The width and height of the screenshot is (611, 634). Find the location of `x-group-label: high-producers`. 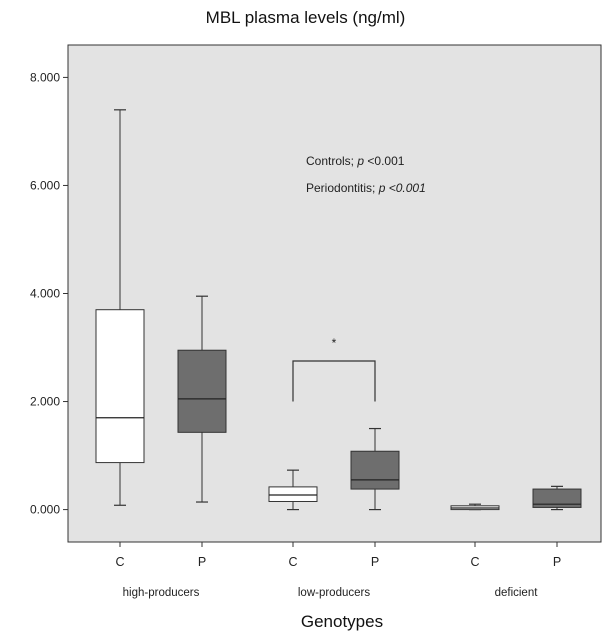

x-group-label: high-producers is located at coordinates (161, 593).